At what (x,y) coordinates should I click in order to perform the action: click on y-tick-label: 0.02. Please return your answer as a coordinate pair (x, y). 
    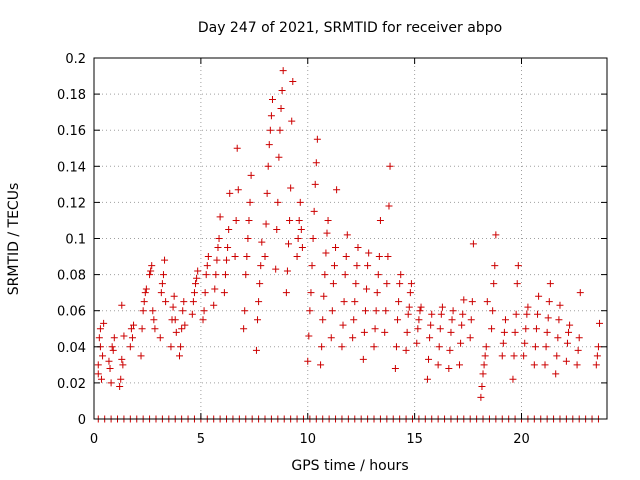
    Looking at the image, I should click on (71, 384).